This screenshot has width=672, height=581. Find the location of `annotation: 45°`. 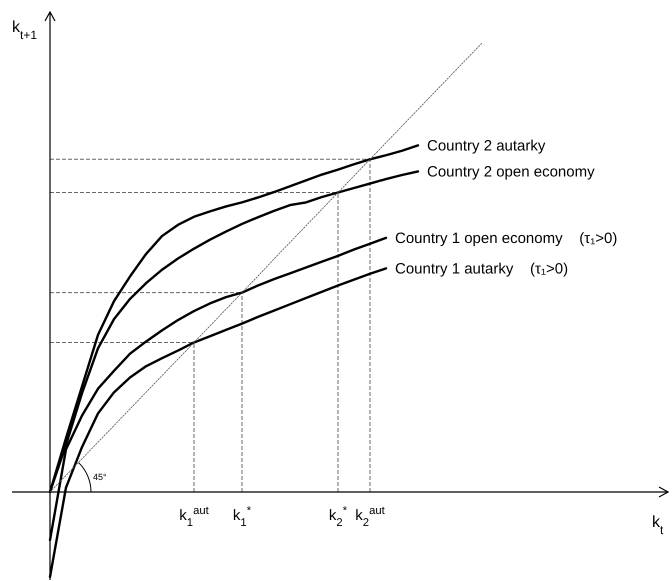

annotation: 45° is located at coordinates (100, 477).